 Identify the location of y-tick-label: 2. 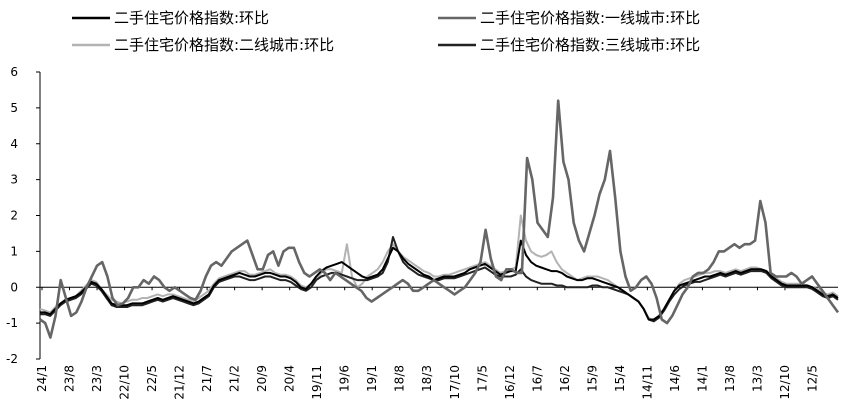
(14, 216).